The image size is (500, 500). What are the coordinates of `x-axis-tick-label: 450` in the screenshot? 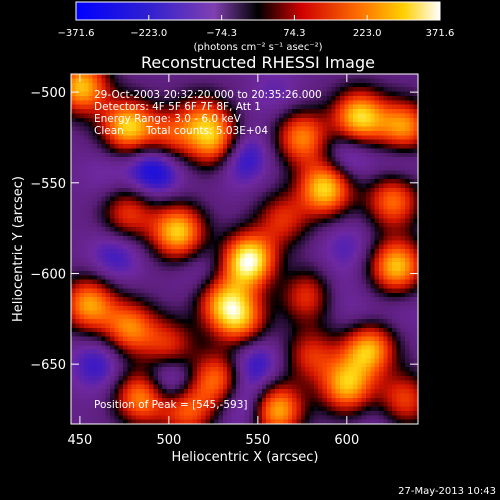 It's located at (79, 440).